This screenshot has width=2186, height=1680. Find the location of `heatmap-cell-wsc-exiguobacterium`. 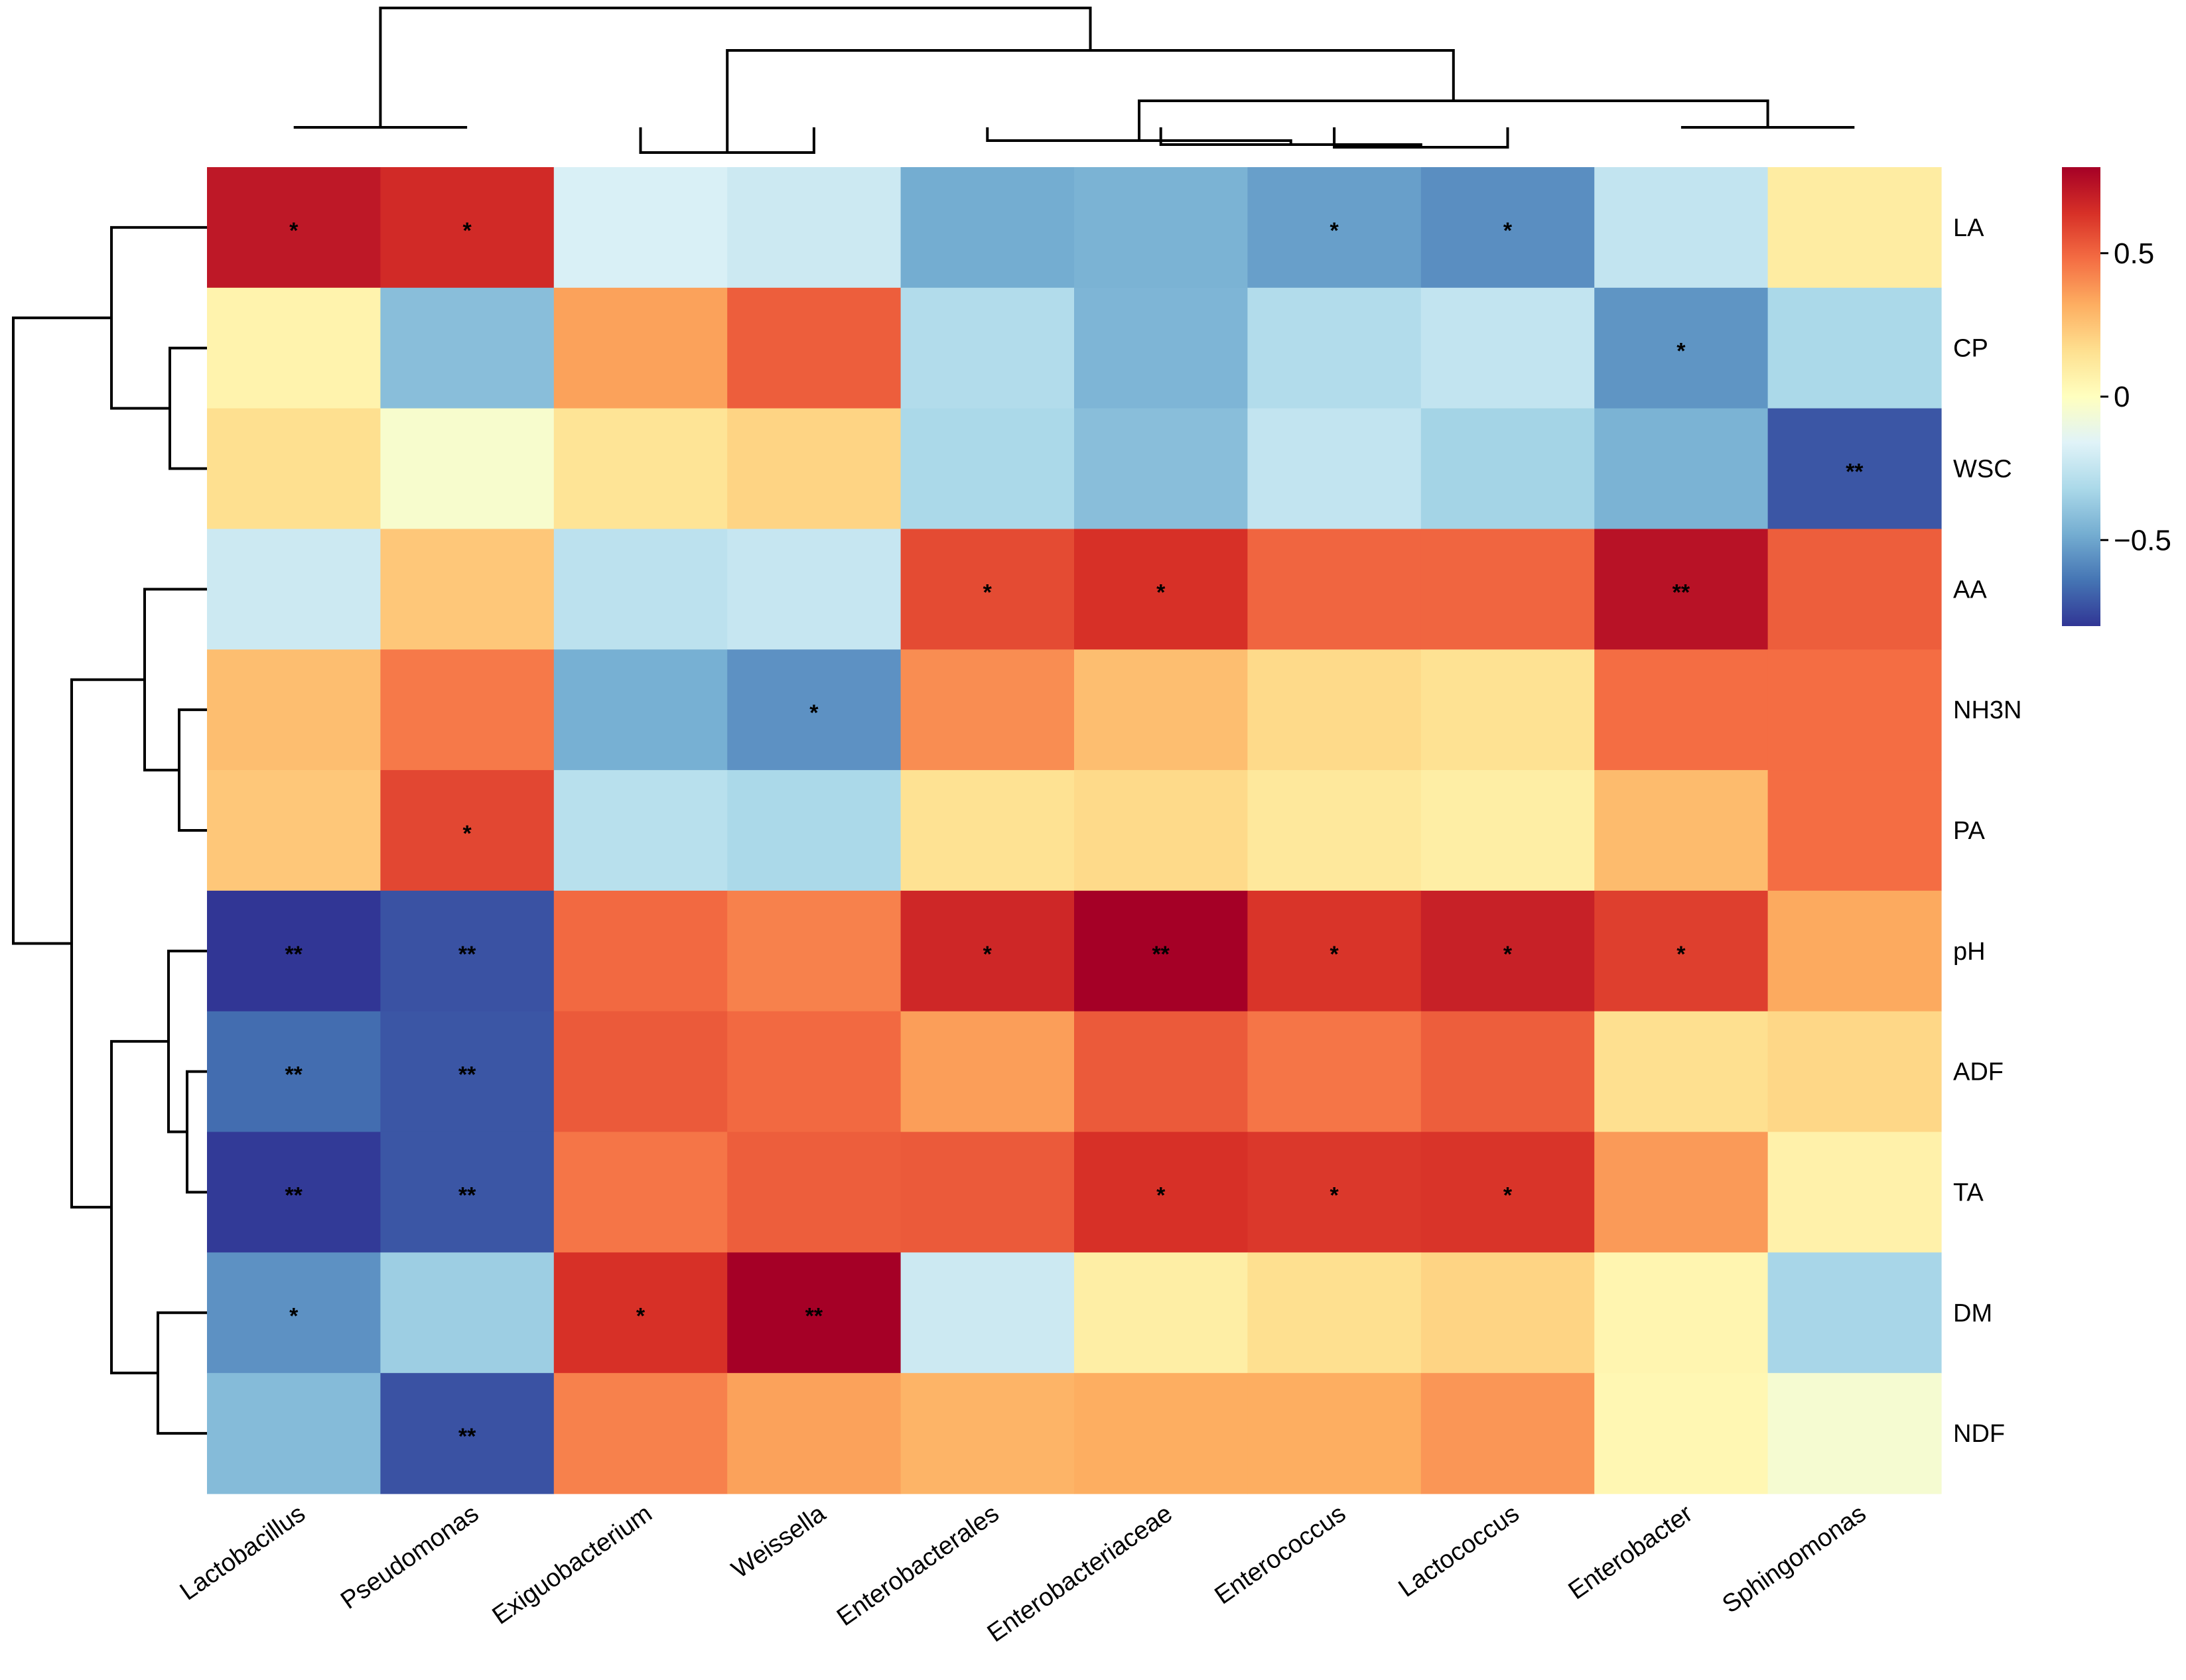

heatmap-cell-wsc-exiguobacterium is located at coordinates (640, 469).